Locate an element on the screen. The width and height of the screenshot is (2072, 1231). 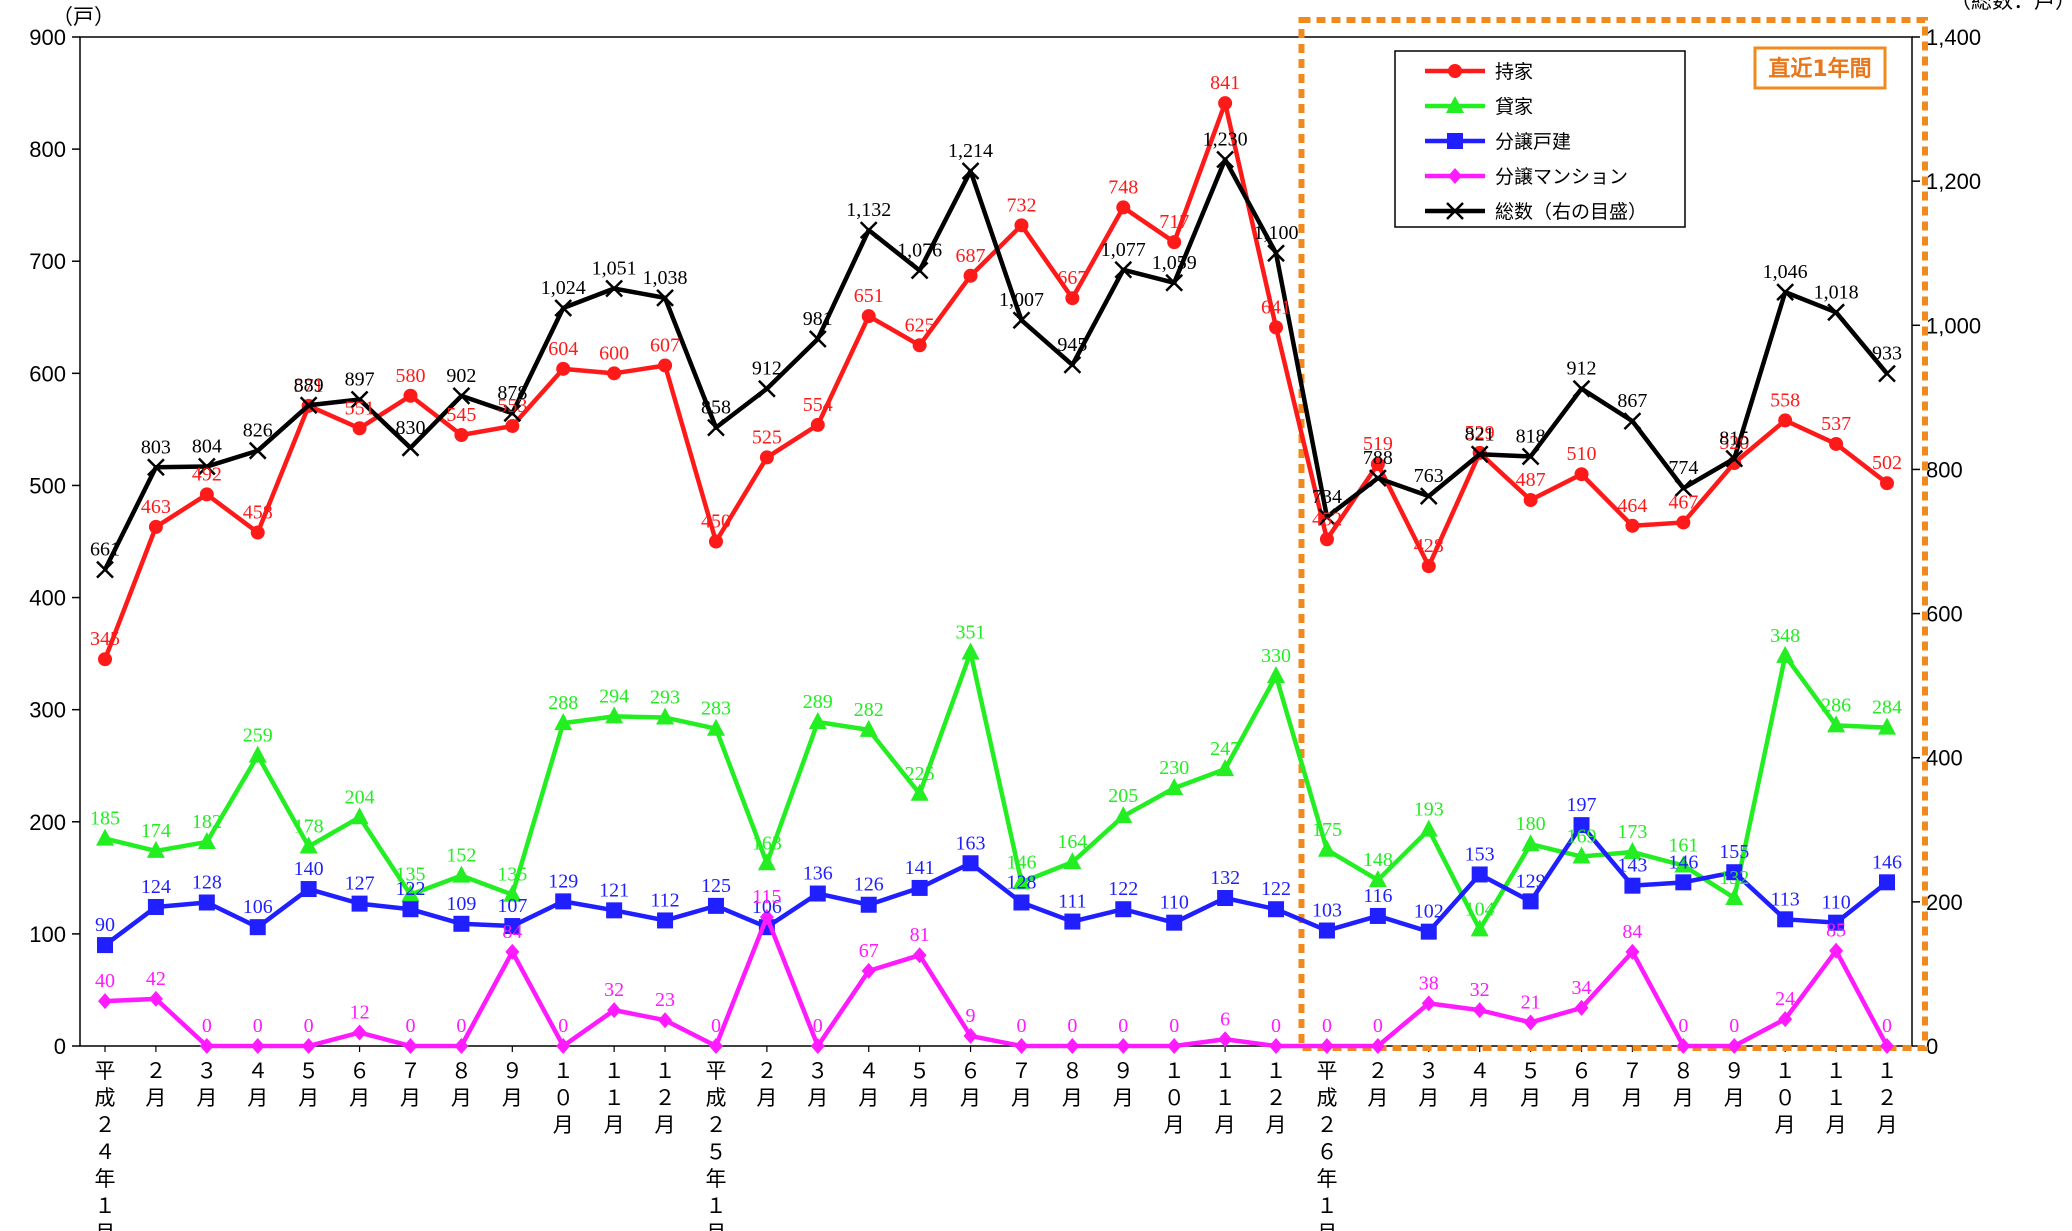
data-label-bunjo-mansion: 67 is located at coordinates (869, 951).